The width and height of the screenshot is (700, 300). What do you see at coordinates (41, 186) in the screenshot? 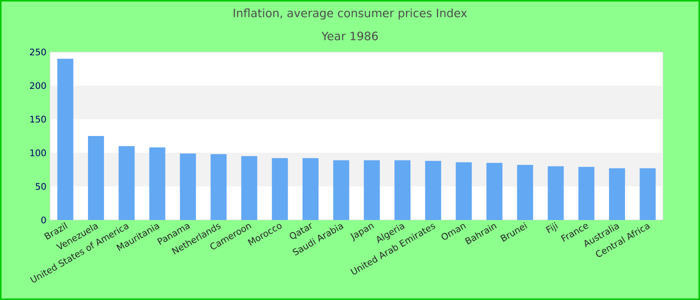
I see `y-tick-label: 50` at bounding box center [41, 186].